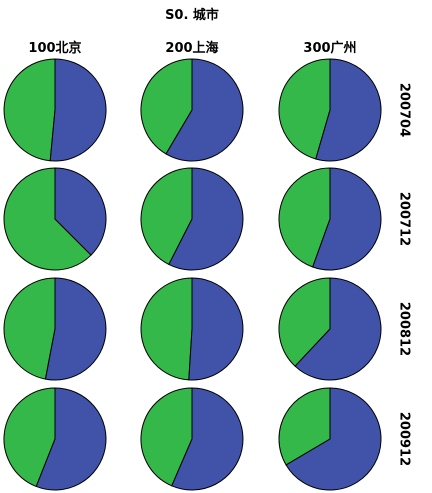 This screenshot has width=432, height=493. What do you see at coordinates (404, 439) in the screenshot?
I see `row-label-200912: 200912` at bounding box center [404, 439].